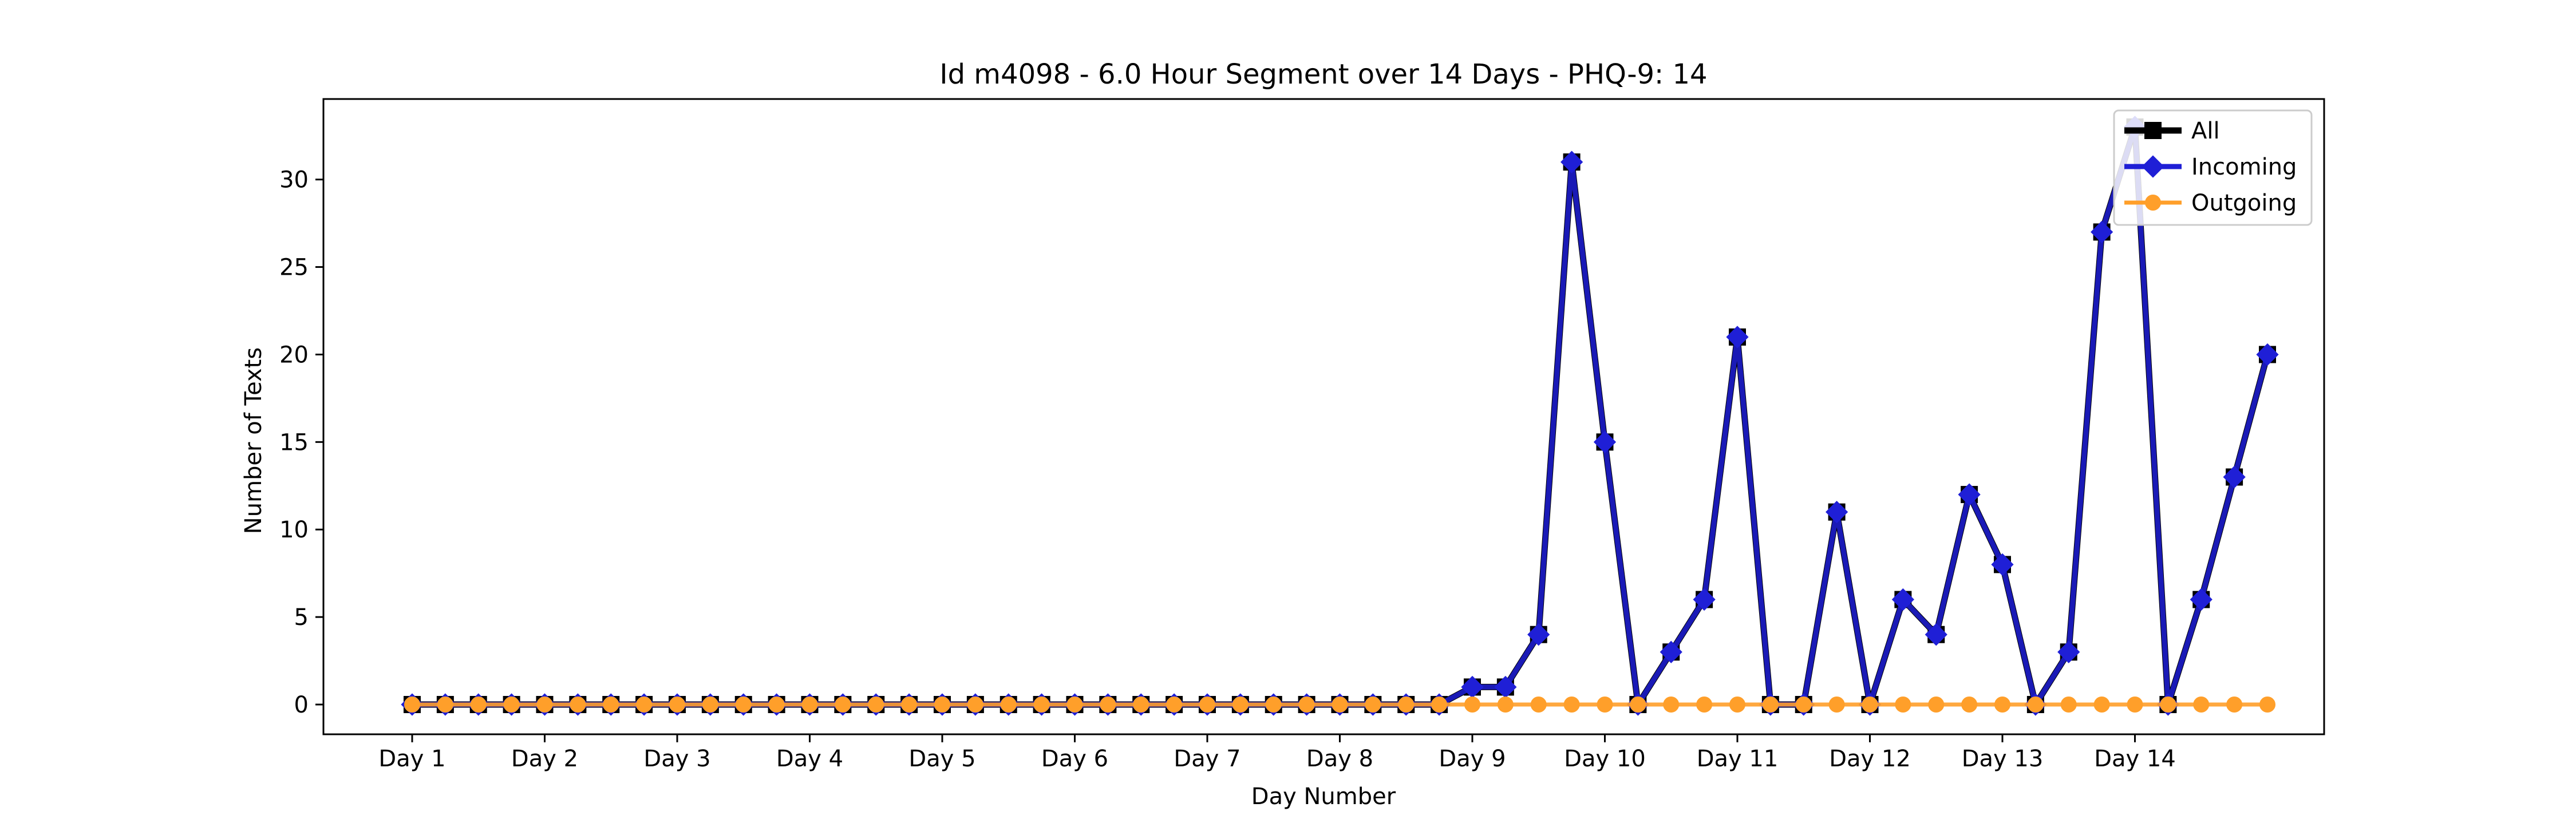  I want to click on x-tick-label: Day 9, so click(1472, 759).